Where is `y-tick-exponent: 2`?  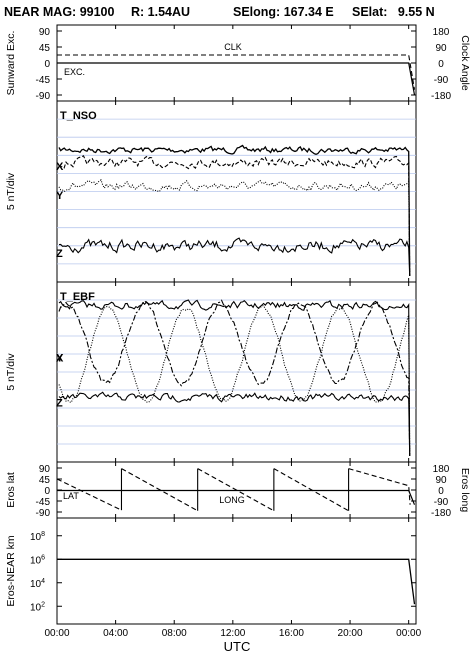
y-tick-exponent: 2 is located at coordinates (43, 604).